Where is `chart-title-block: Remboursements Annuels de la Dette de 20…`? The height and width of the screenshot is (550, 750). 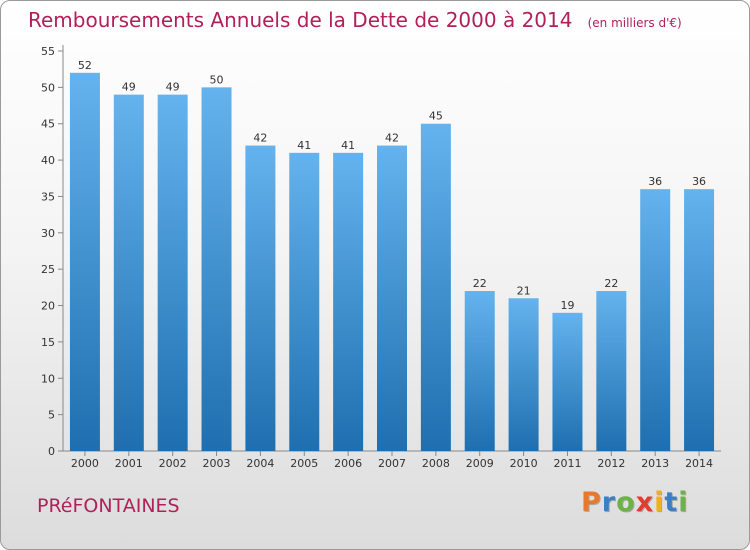 chart-title-block: Remboursements Annuels de la Dette de 20… is located at coordinates (355, 20).